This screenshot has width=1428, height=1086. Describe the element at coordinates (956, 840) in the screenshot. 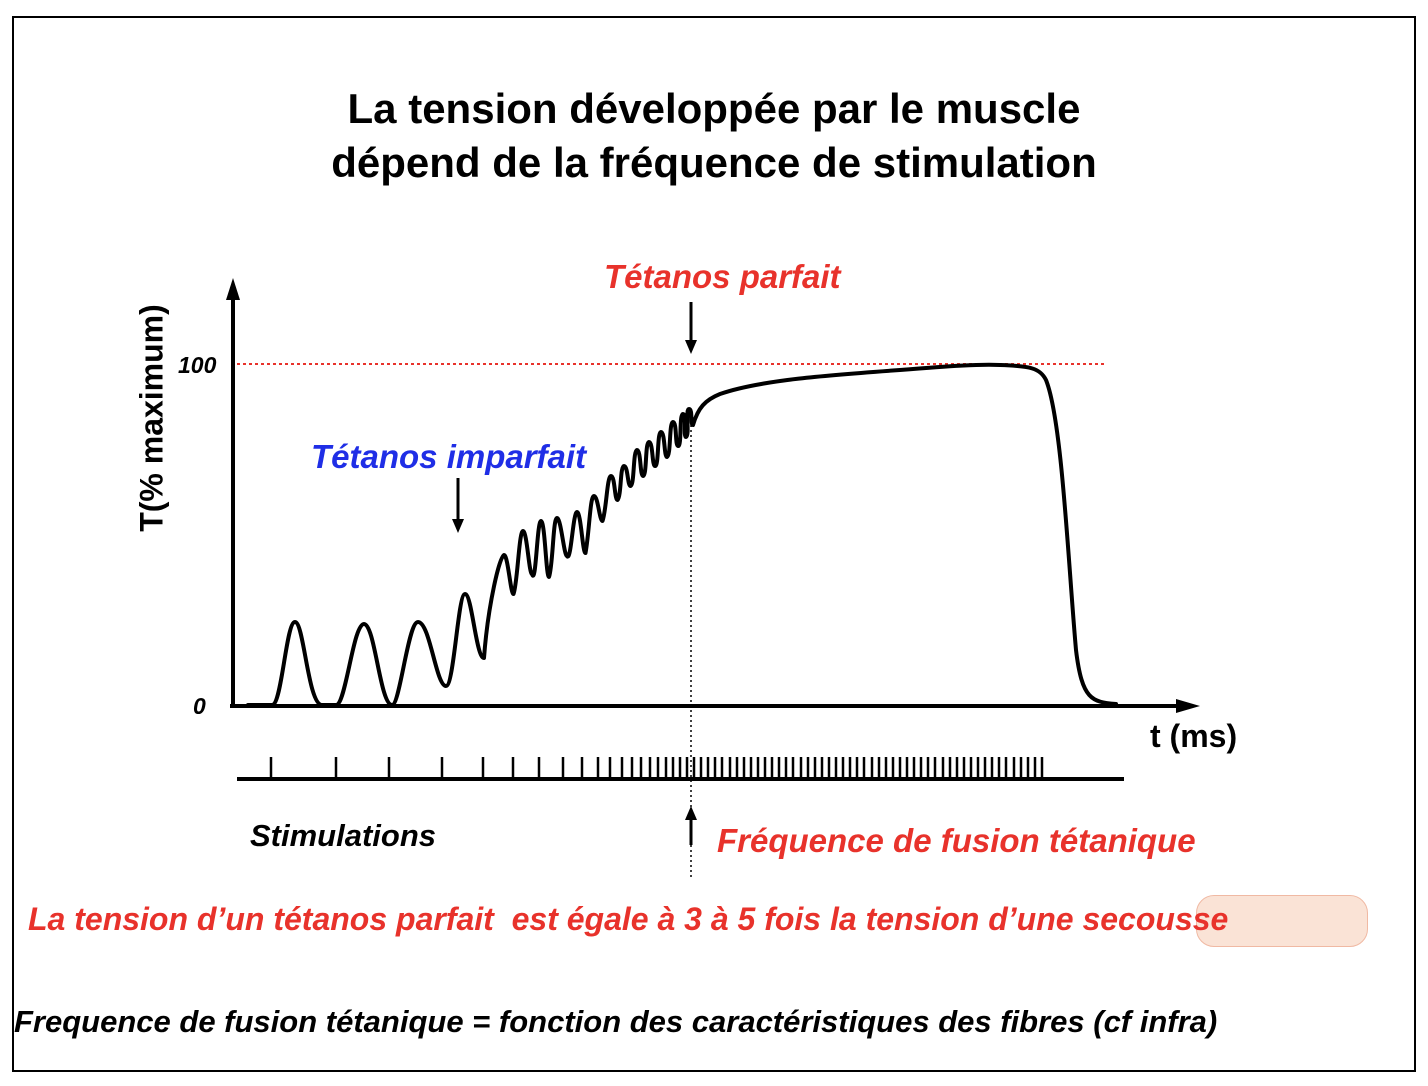

I see `fusion-frequency-label: Fréquence de fusion tétanique` at that location.